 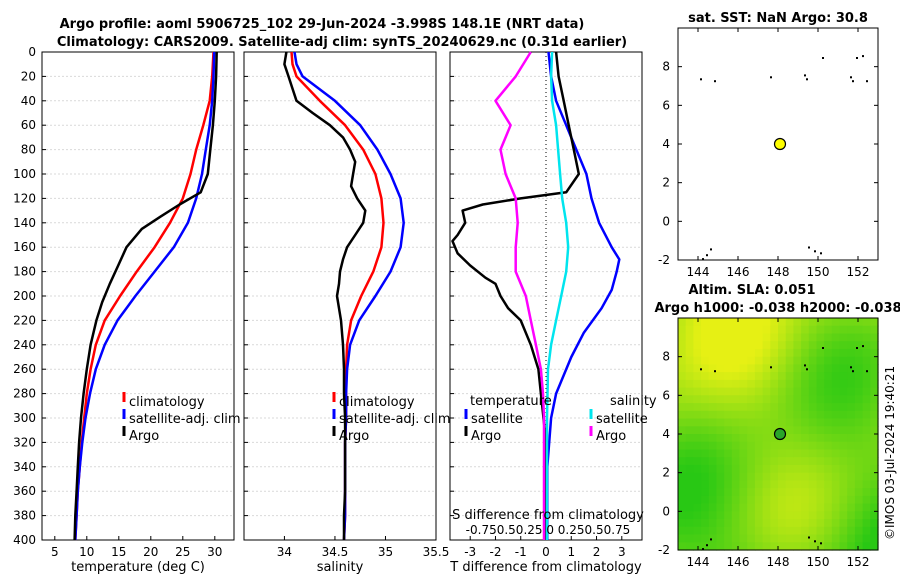 What do you see at coordinates (436, 552) in the screenshot?
I see `x-tick-label: 35.5` at bounding box center [436, 552].